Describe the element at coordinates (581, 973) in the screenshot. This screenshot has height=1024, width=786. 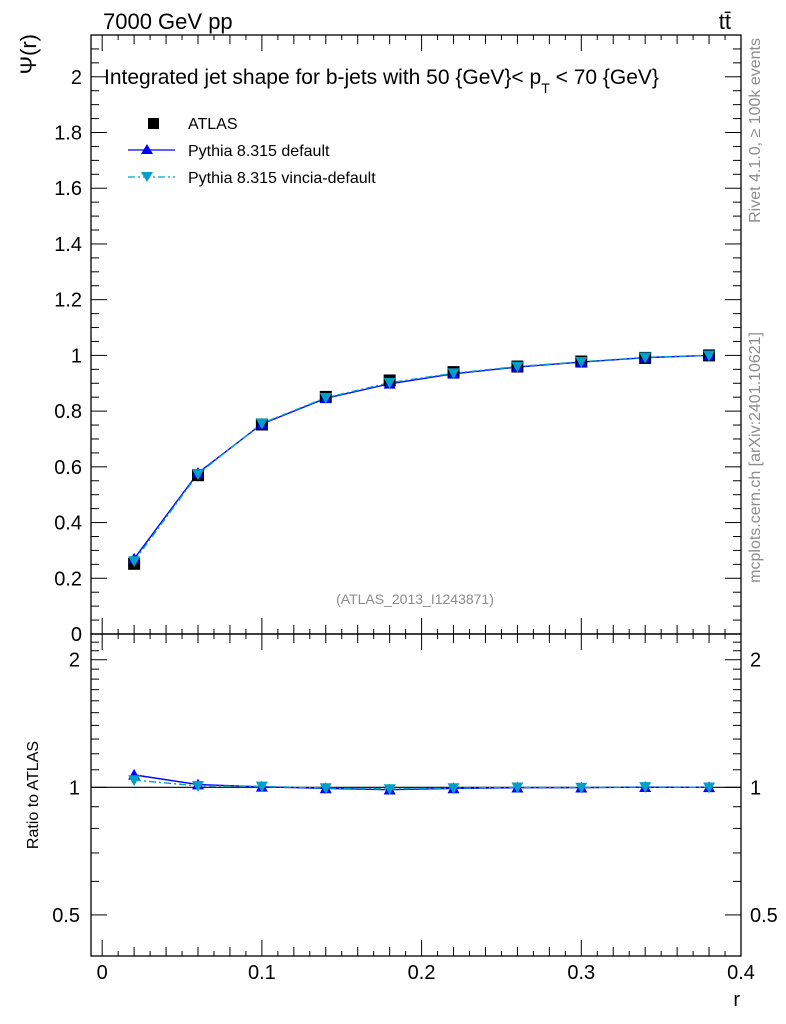
I see `x-tick-label: 0.3` at that location.